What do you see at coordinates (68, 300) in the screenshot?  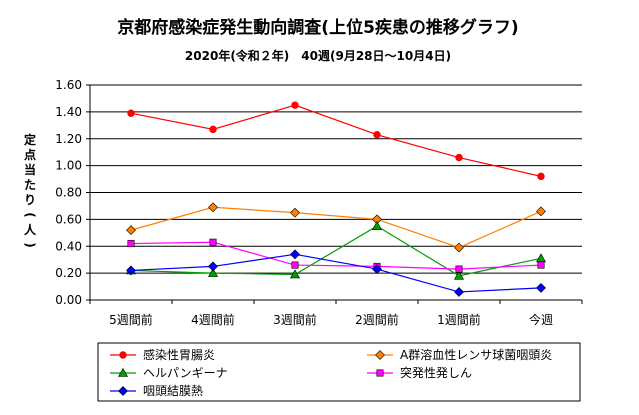 I see `y-tick-label: 0.00` at bounding box center [68, 300].